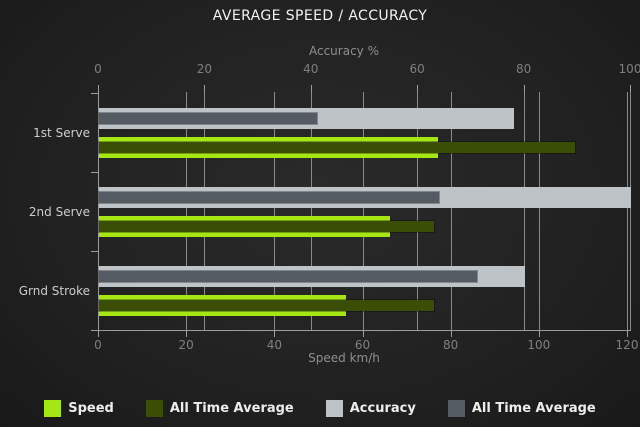  What do you see at coordinates (186, 345) in the screenshot?
I see `bottom-axis-tick-label: 20` at bounding box center [186, 345].